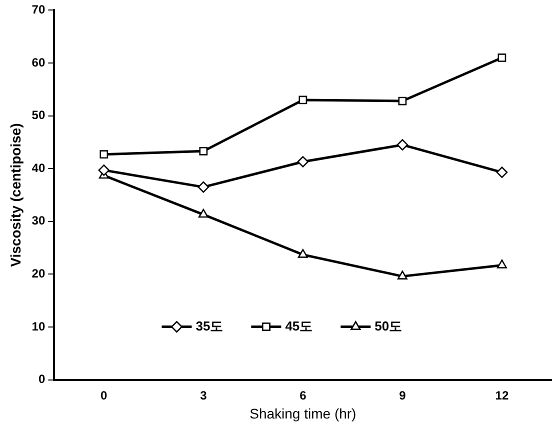  What do you see at coordinates (39, 9) in the screenshot?
I see `y-tick-label: 70` at bounding box center [39, 9].